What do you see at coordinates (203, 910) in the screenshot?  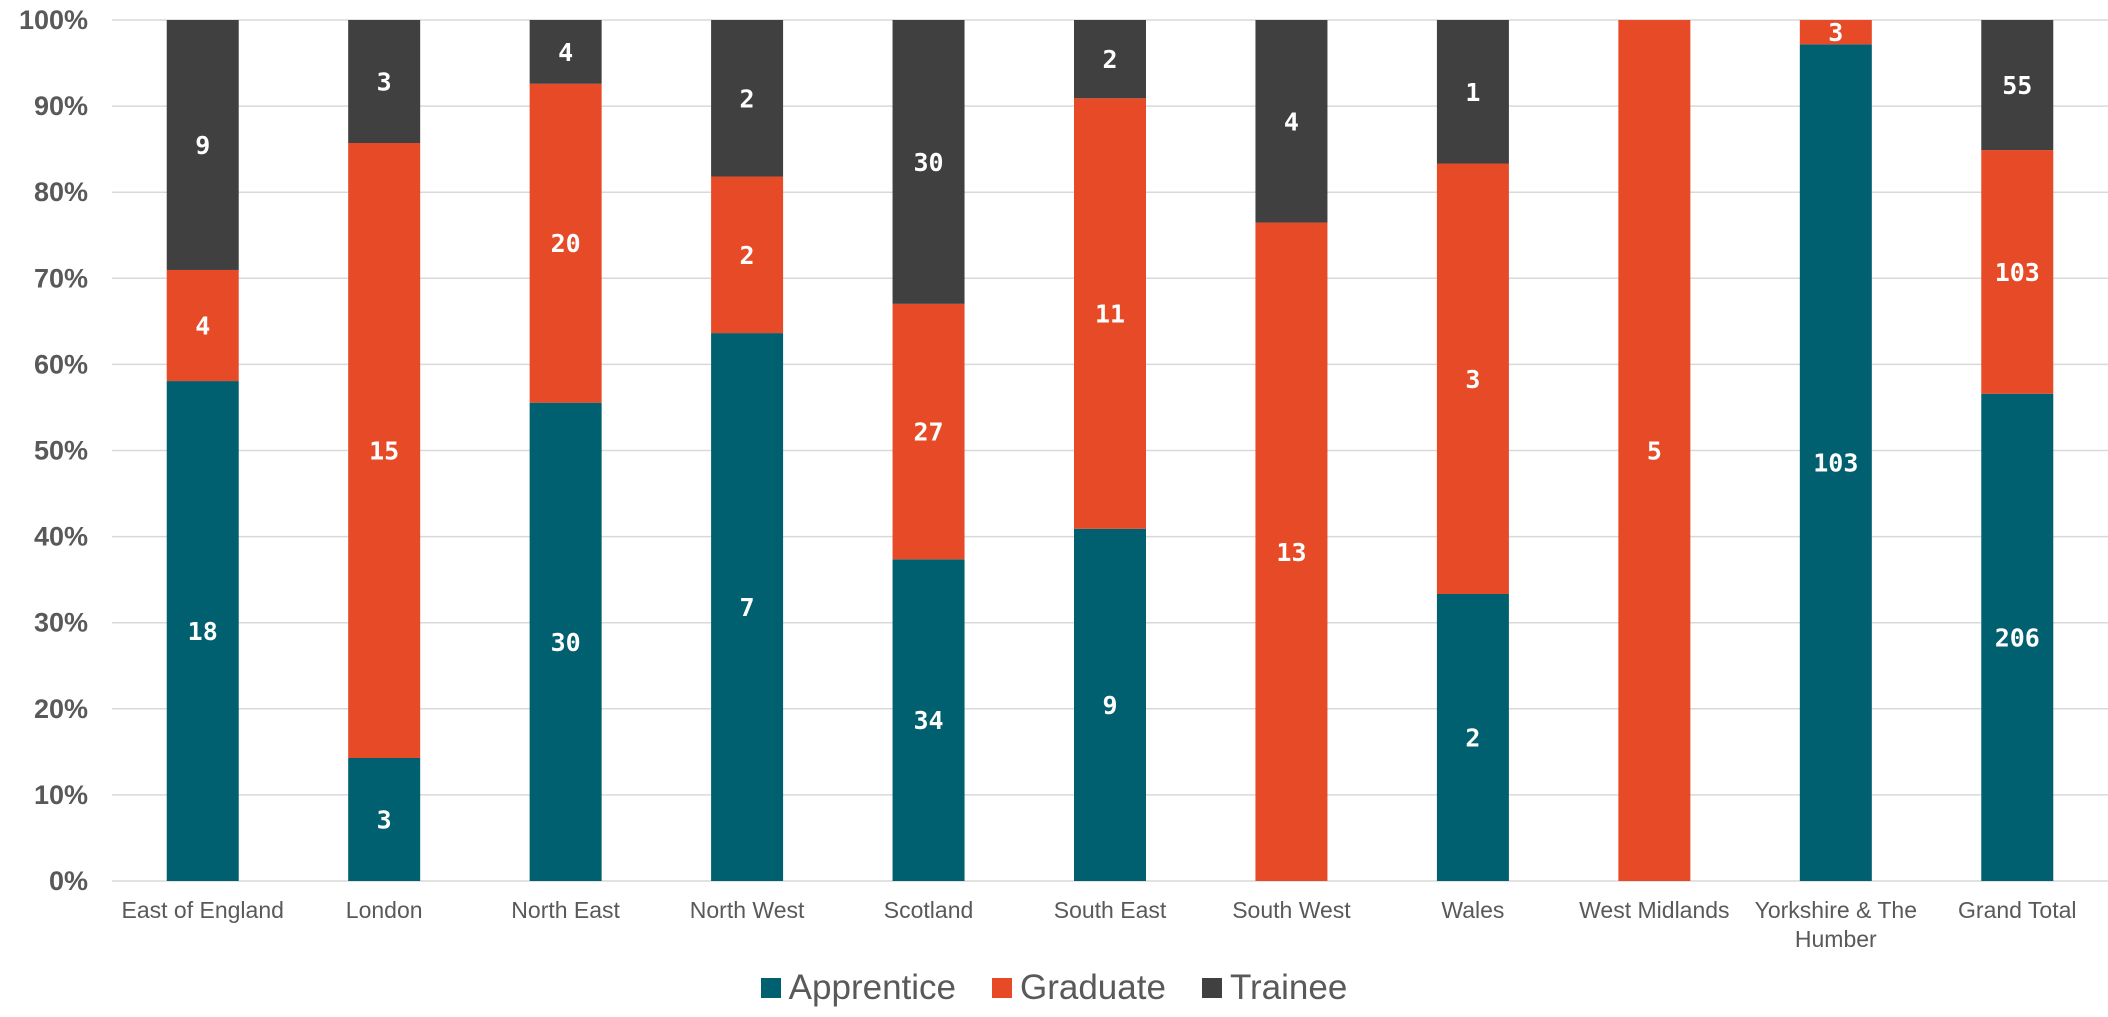 I see `x-tick-label: East of England` at bounding box center [203, 910].